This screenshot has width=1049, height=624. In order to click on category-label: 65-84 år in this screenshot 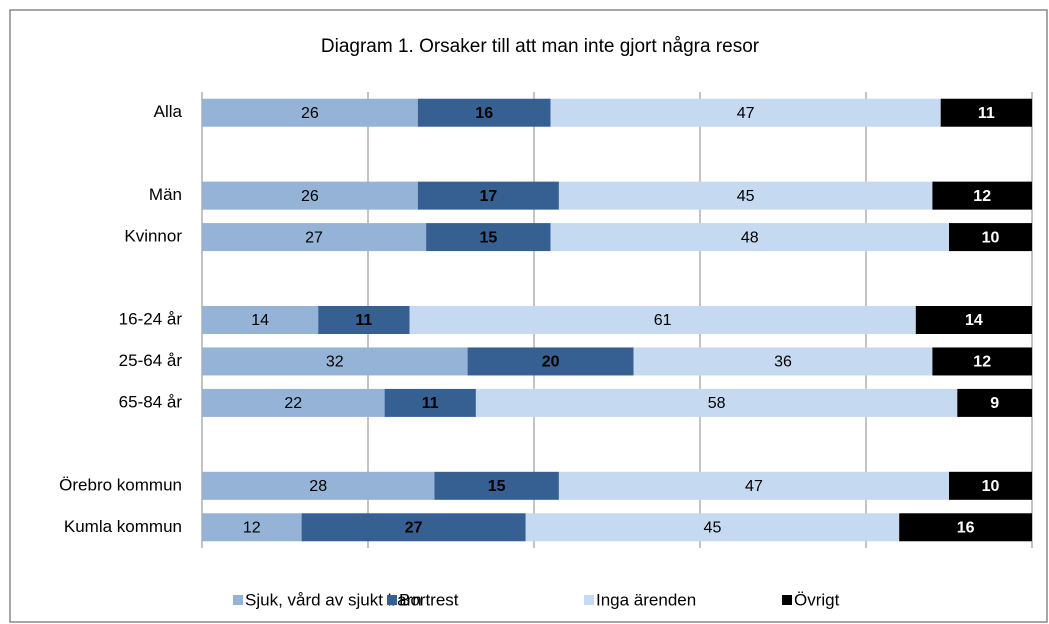, I will do `click(151, 401)`.